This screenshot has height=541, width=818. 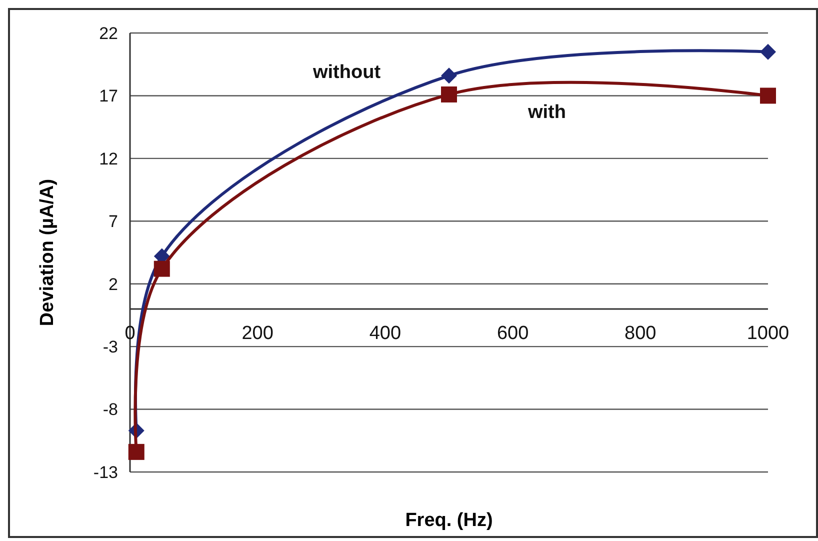 I want to click on x-tick-label: 400, so click(x=385, y=333).